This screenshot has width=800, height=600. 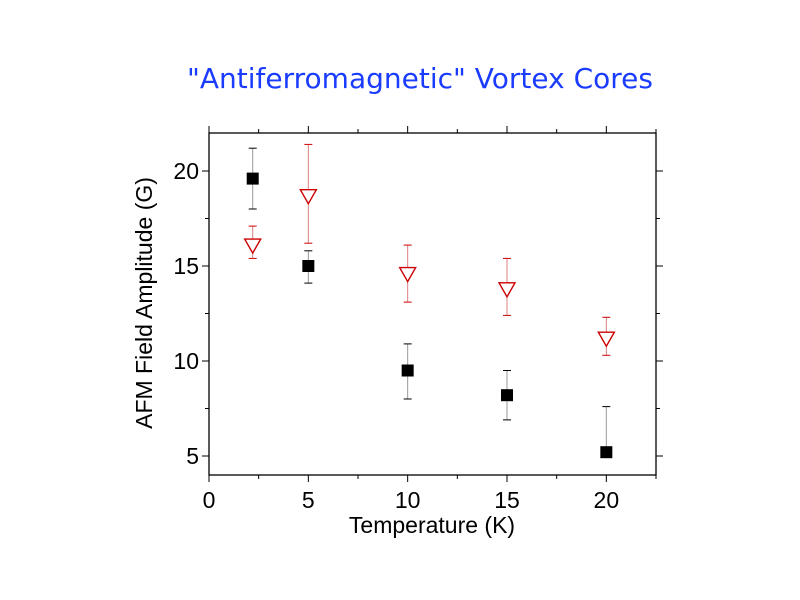 What do you see at coordinates (209, 500) in the screenshot?
I see `x-tick-label: 0` at bounding box center [209, 500].